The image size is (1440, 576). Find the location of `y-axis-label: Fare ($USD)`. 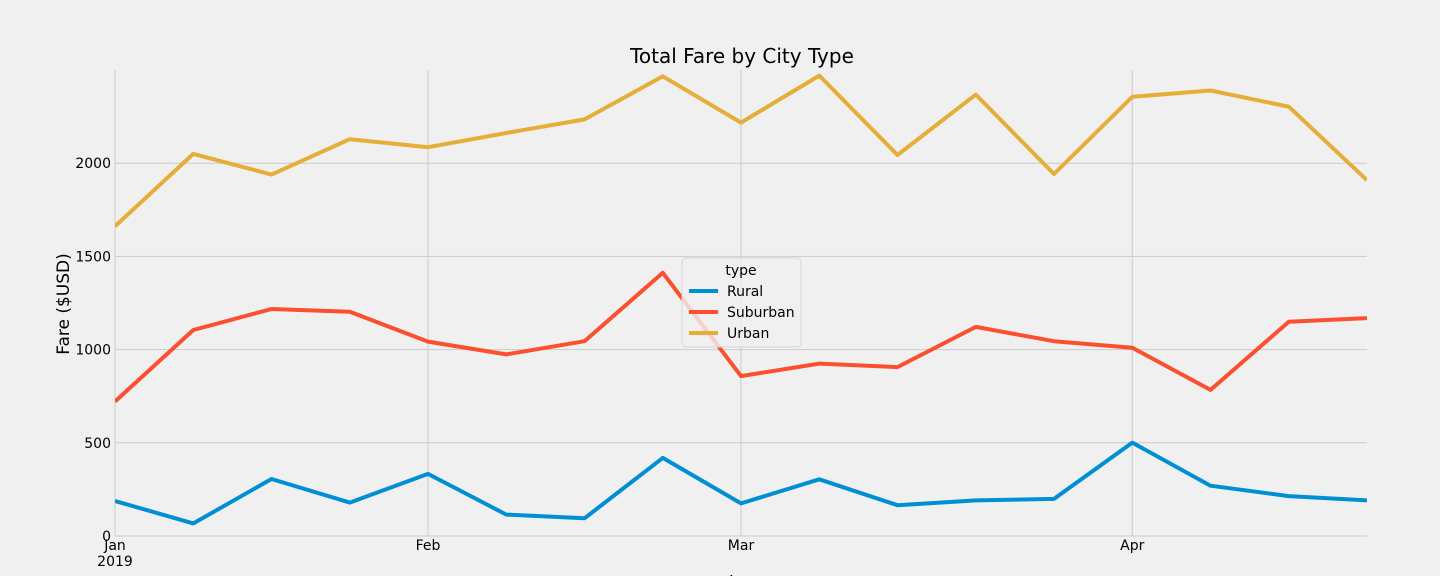

y-axis-label: Fare ($USD) is located at coordinates (64, 304).